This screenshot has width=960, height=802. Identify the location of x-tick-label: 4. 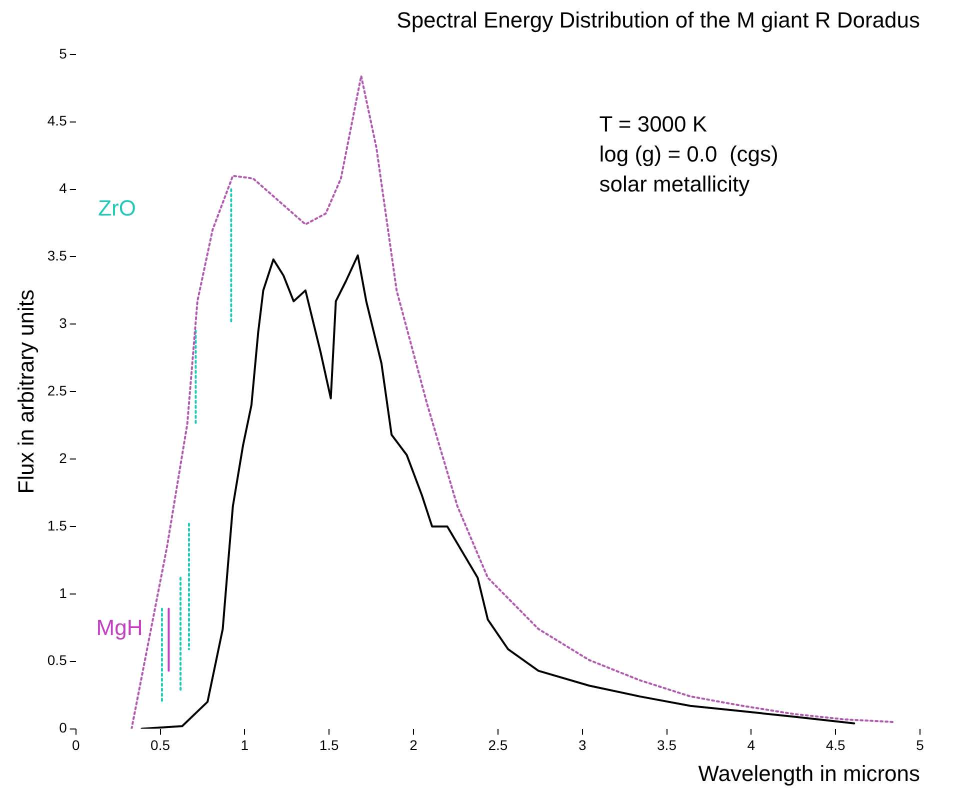
(751, 745).